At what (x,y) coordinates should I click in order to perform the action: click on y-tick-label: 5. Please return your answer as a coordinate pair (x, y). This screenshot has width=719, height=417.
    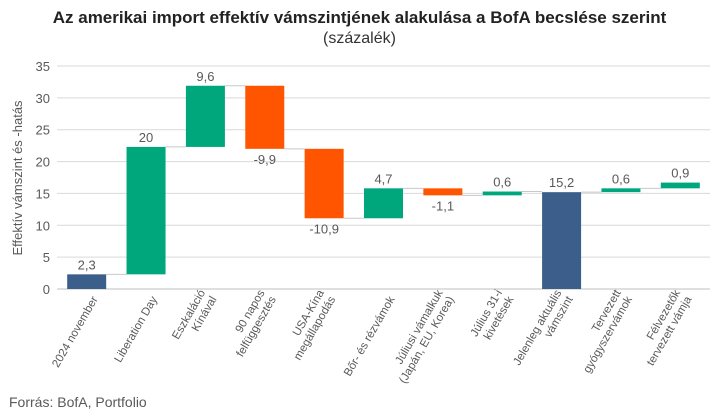
    Looking at the image, I should click on (46, 257).